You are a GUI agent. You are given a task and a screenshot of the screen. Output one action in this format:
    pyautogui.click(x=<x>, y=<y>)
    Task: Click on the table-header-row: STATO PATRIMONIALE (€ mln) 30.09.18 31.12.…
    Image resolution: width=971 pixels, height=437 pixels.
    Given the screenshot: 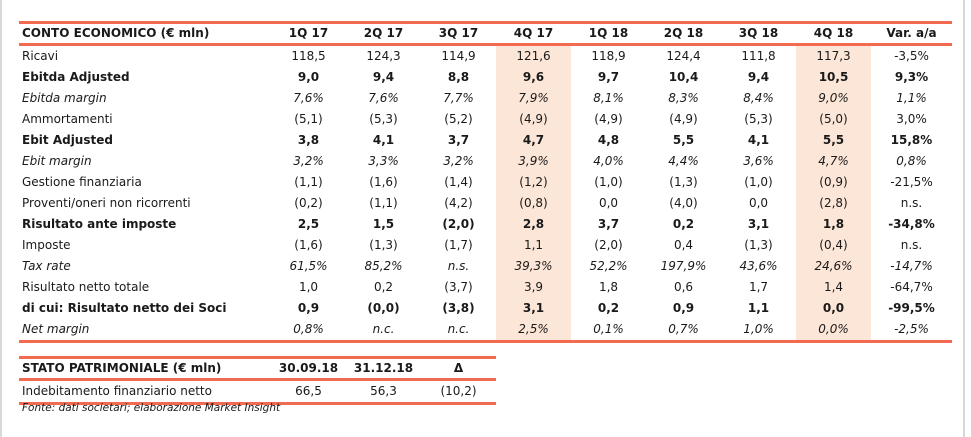 What is the action you would take?
    pyautogui.click(x=257, y=368)
    